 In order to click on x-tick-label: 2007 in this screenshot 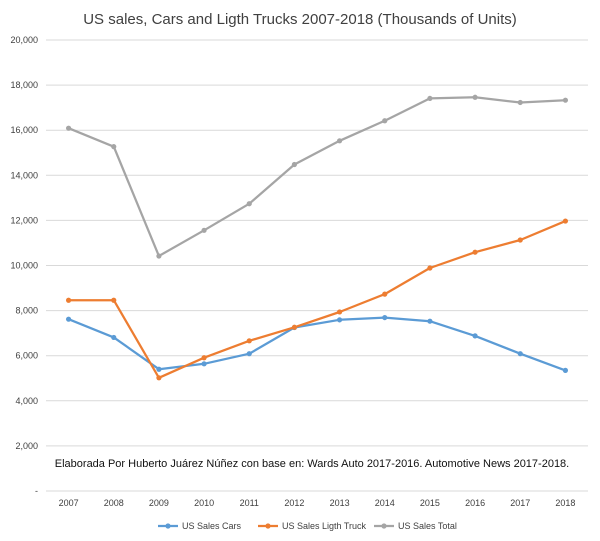, I will do `click(69, 503)`.